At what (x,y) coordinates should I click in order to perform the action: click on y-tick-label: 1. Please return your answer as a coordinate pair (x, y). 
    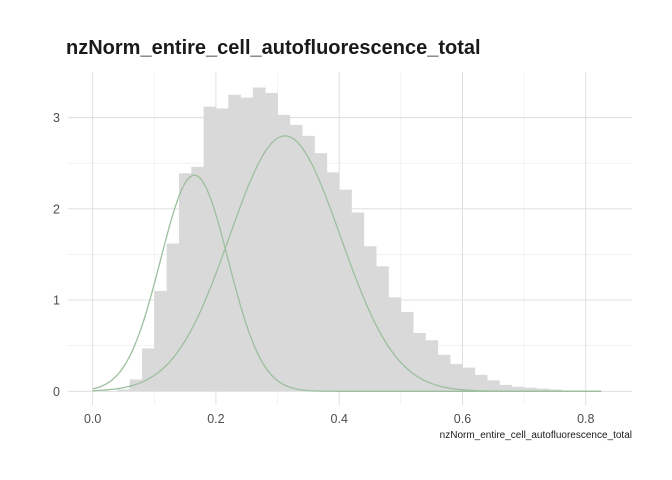
    Looking at the image, I should click on (56, 301).